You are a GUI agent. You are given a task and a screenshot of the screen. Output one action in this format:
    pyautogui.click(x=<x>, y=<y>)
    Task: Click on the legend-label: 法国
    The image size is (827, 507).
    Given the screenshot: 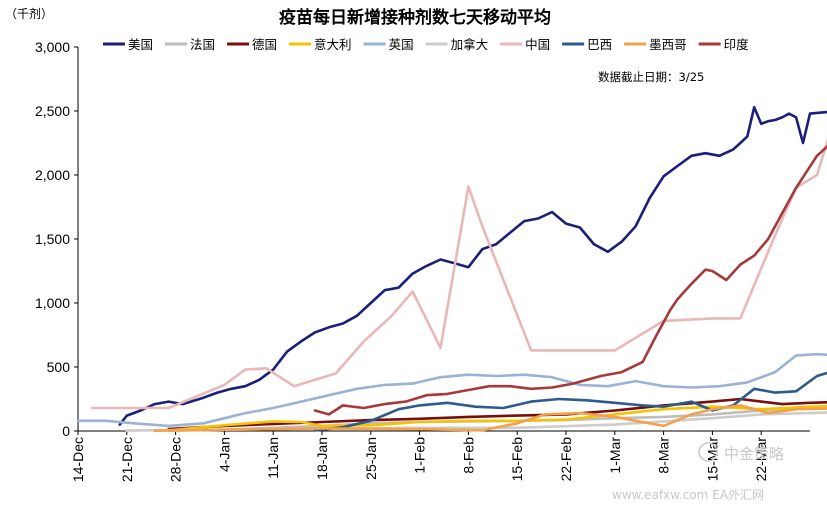 What is the action you would take?
    pyautogui.click(x=202, y=44)
    